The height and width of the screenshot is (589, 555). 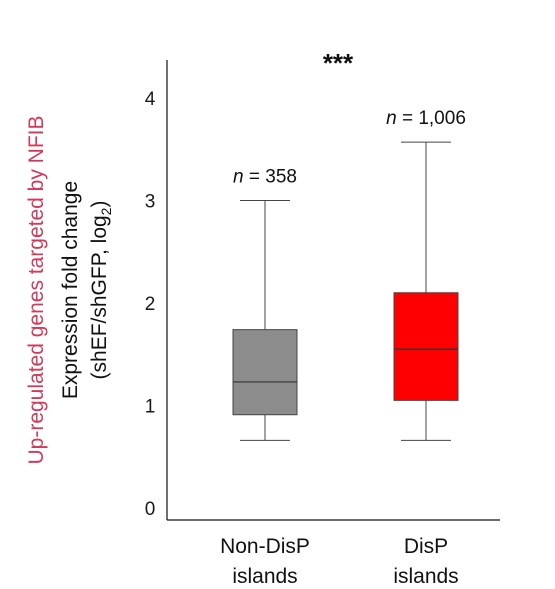 I want to click on category-label-line1: Non-DisP, so click(x=265, y=546).